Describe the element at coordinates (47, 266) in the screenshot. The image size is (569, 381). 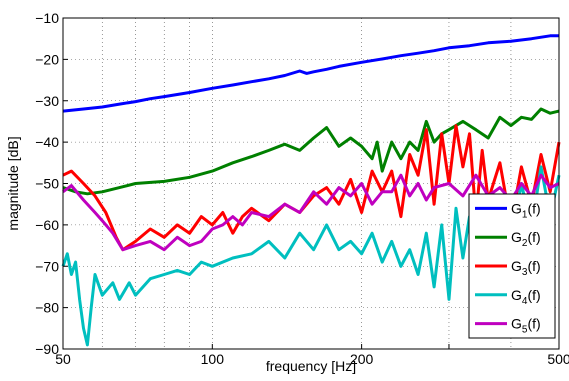
I see `y-tick-label: −70` at that location.